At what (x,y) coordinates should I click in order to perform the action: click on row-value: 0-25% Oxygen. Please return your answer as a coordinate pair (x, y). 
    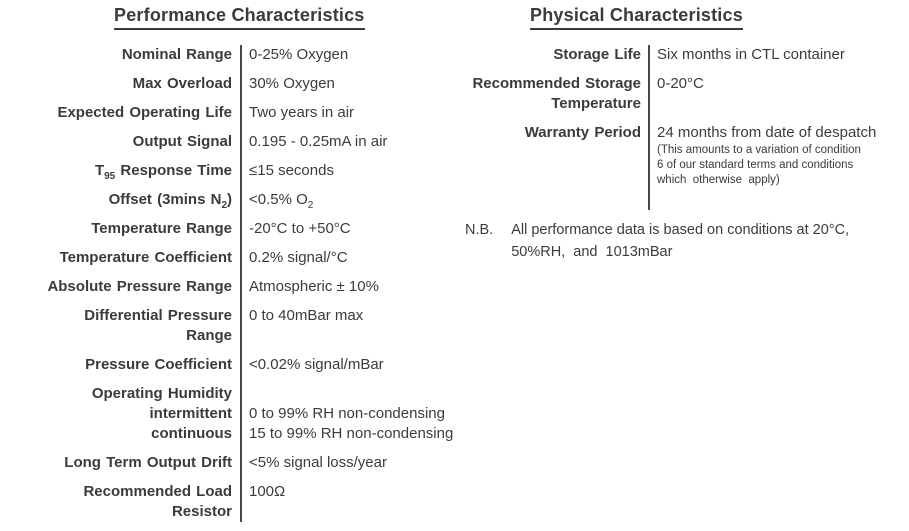
    Looking at the image, I should click on (298, 55).